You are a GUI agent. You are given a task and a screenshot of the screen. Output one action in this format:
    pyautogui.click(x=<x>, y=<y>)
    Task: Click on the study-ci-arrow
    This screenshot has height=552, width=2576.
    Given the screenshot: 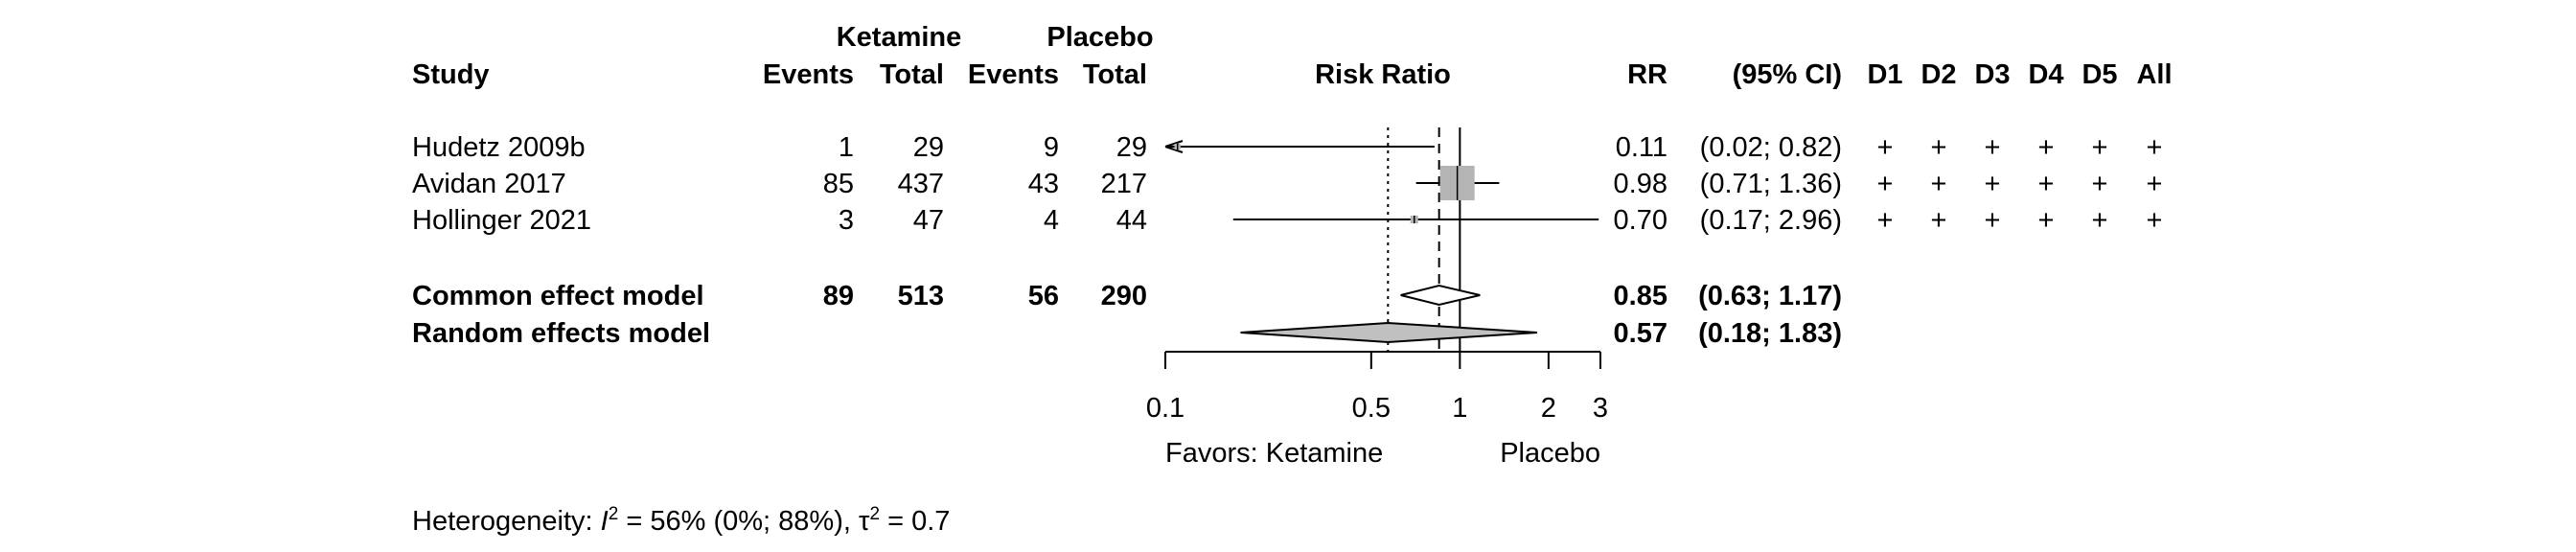 What is the action you would take?
    pyautogui.click(x=1174, y=146)
    